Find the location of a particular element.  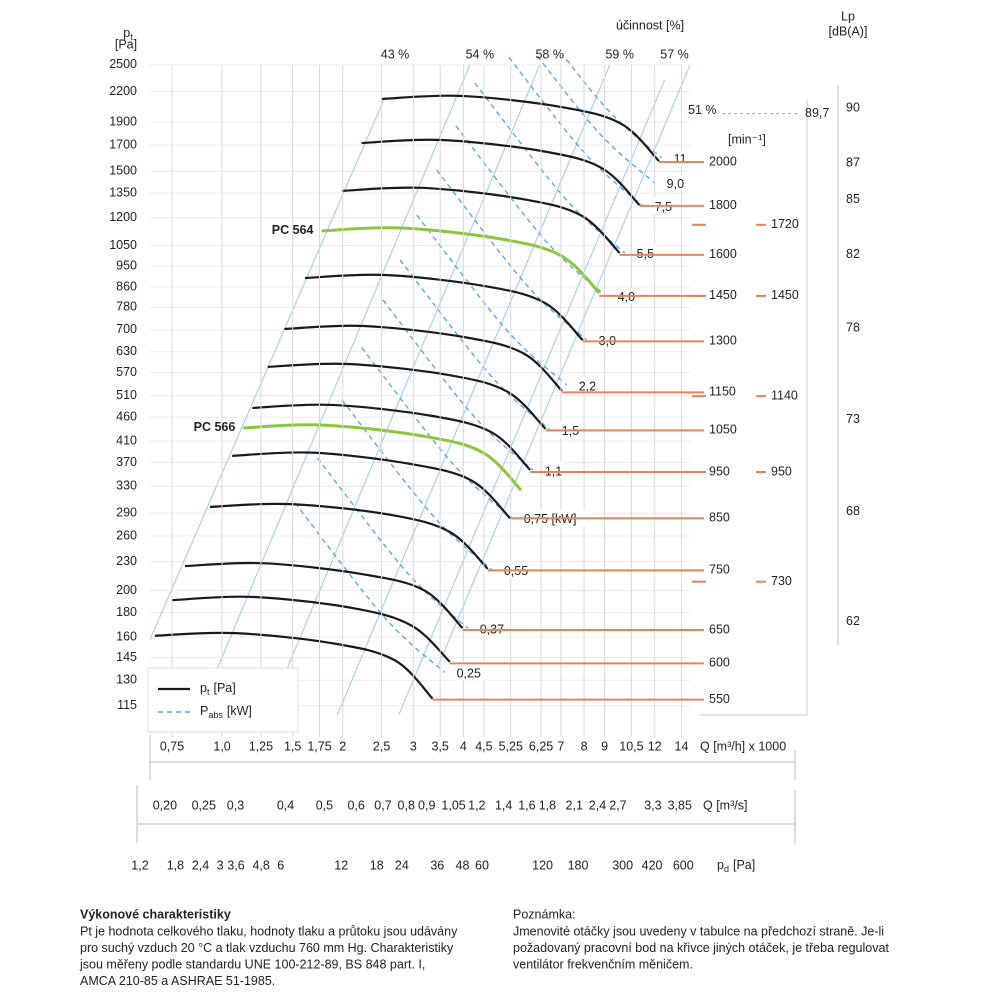

x2-tick-label: 3,3 is located at coordinates (652, 805).